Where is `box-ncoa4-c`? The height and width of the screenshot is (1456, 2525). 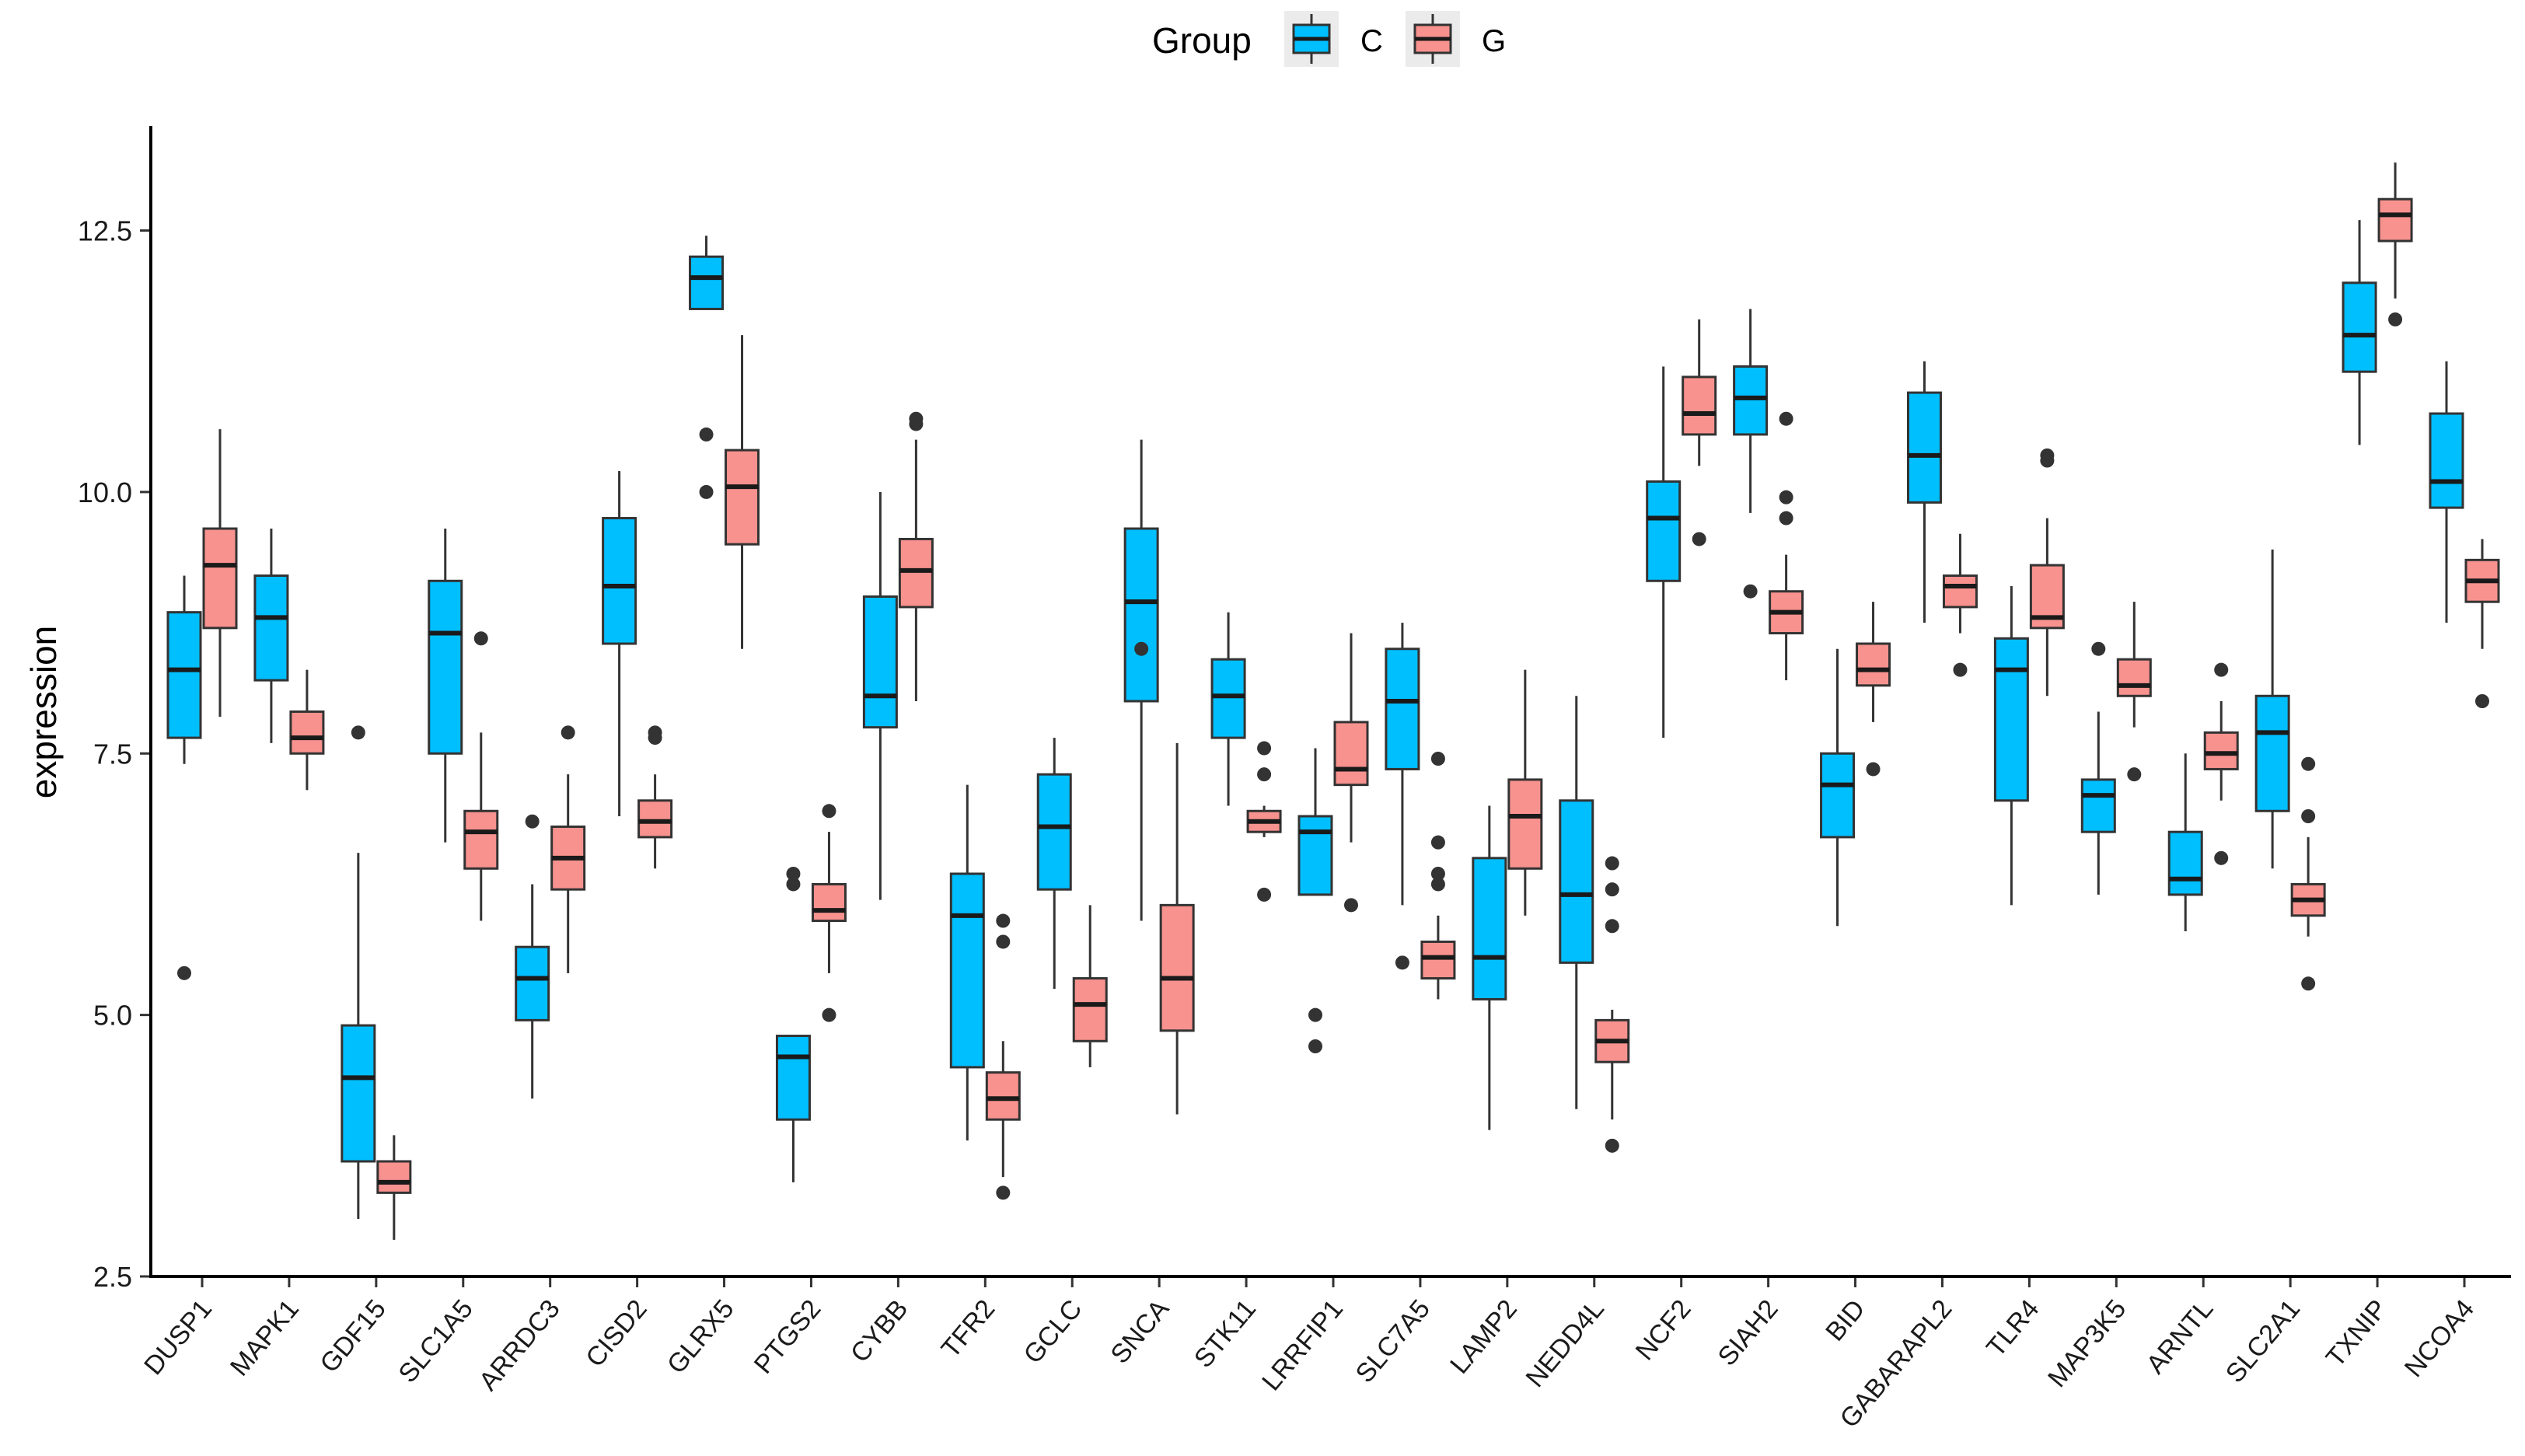 box-ncoa4-c is located at coordinates (2446, 492).